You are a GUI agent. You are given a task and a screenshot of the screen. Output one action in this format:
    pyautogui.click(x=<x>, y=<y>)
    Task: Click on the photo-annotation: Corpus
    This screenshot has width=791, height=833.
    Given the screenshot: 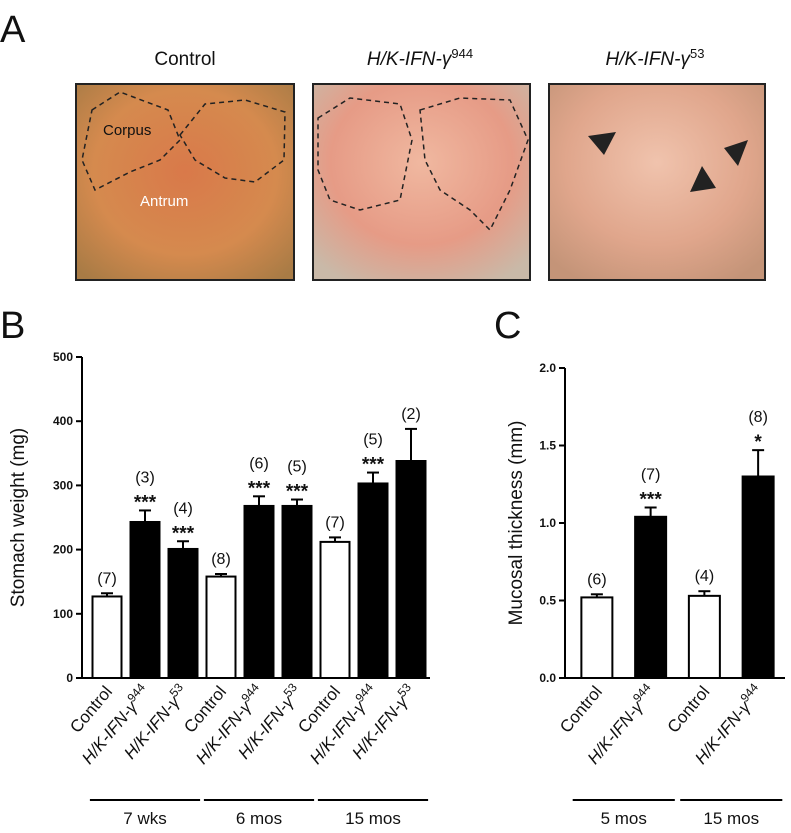 What is the action you would take?
    pyautogui.click(x=127, y=130)
    